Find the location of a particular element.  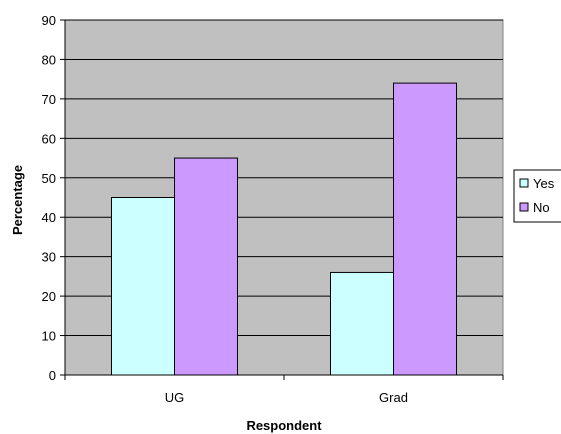

y-tick-label: 10 is located at coordinates (49, 336).